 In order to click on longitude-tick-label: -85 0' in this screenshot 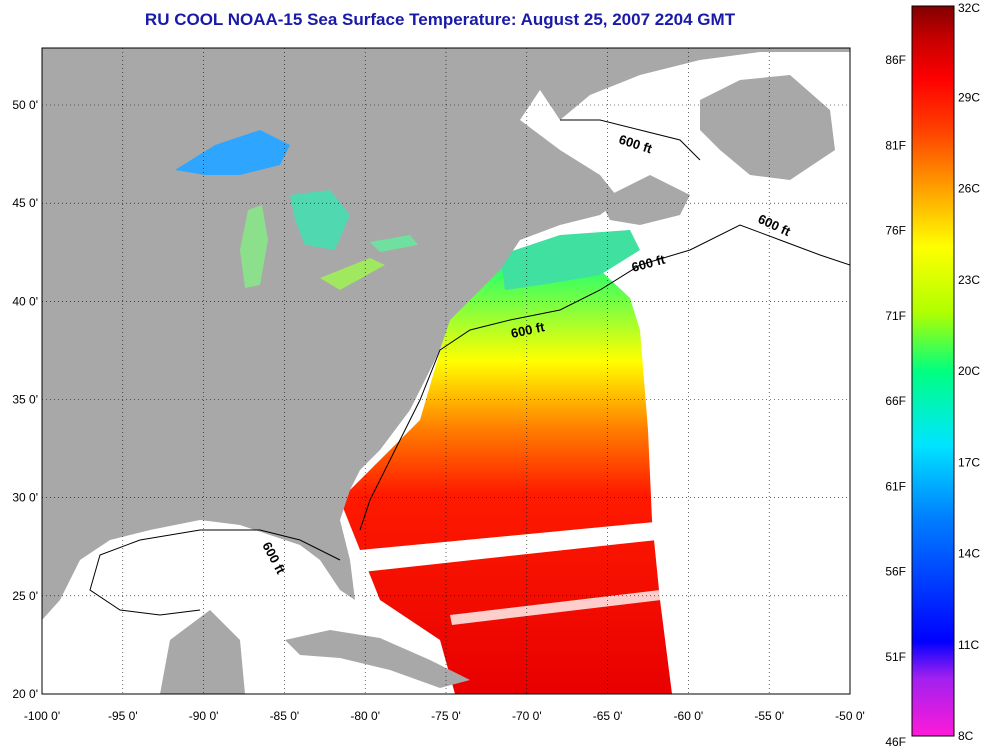, I will do `click(285, 716)`.